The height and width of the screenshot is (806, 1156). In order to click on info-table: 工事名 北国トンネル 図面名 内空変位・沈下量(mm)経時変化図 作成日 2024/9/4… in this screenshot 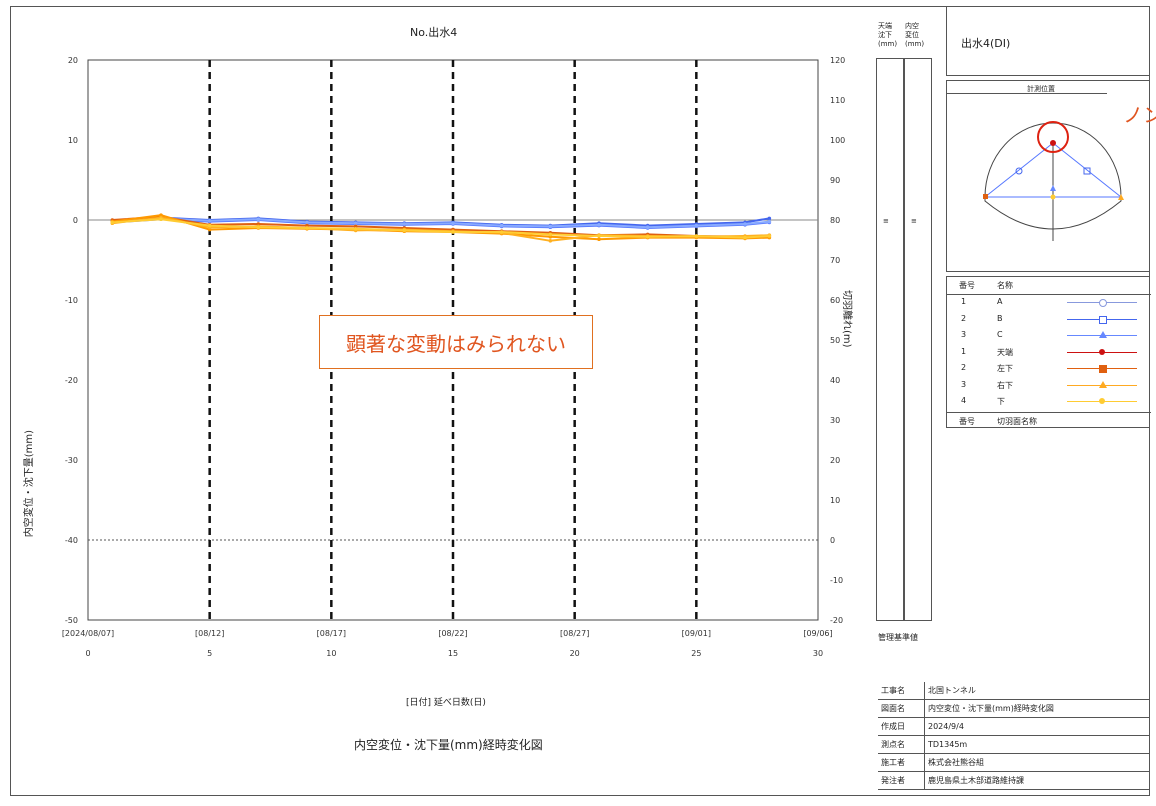, I will do `click(1014, 736)`.